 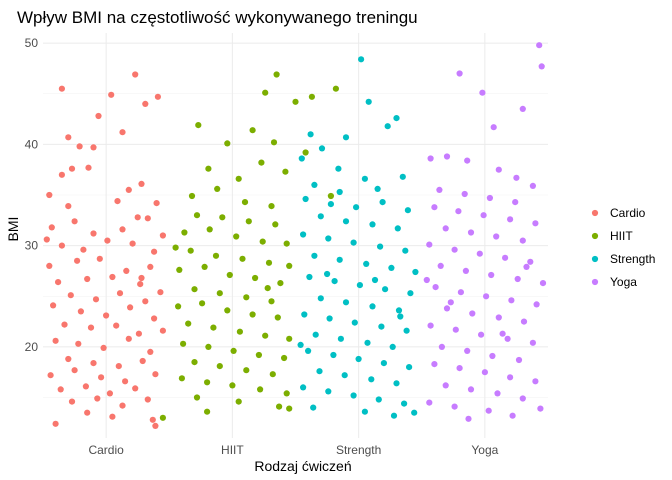 What do you see at coordinates (484, 450) in the screenshot?
I see `x-tick-label: Yoga` at bounding box center [484, 450].